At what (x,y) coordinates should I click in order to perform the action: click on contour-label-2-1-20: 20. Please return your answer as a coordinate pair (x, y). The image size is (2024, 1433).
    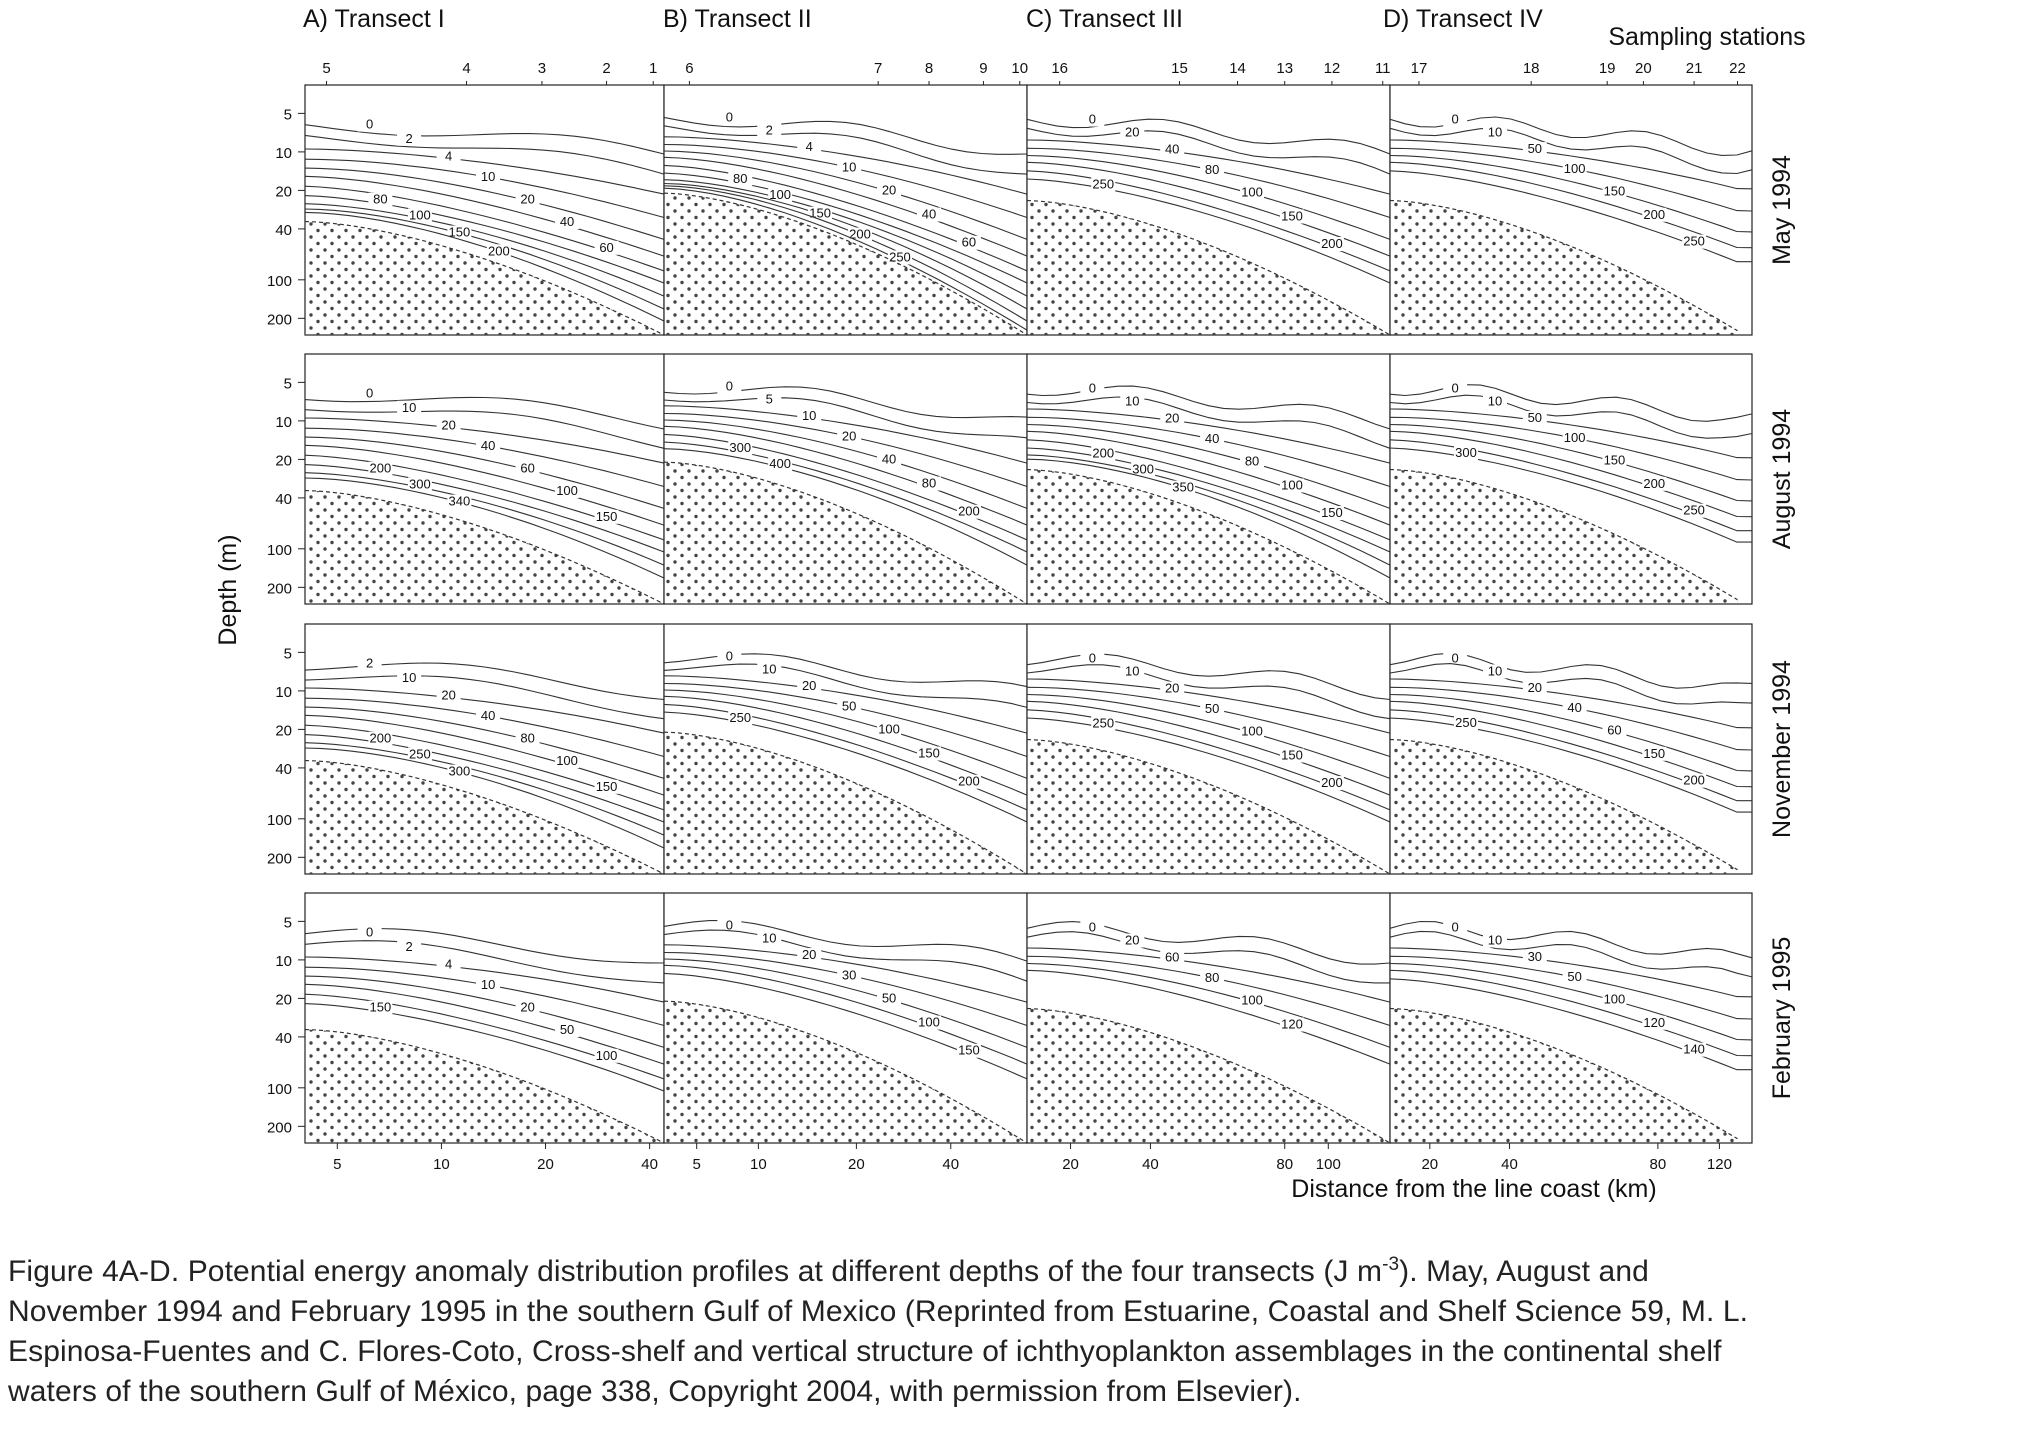
    Looking at the image, I should click on (448, 424).